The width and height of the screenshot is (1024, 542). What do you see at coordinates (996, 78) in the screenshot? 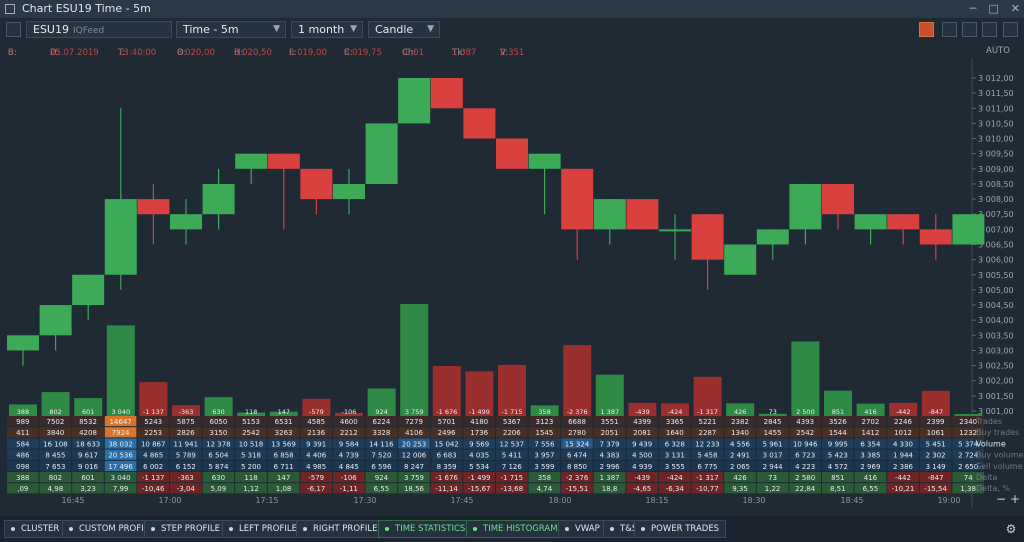
I see `price-tick-label: 3 012,00` at bounding box center [996, 78].